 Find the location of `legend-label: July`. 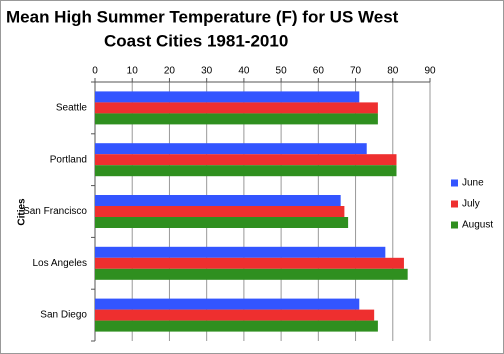

legend-label: July is located at coordinates (471, 204).